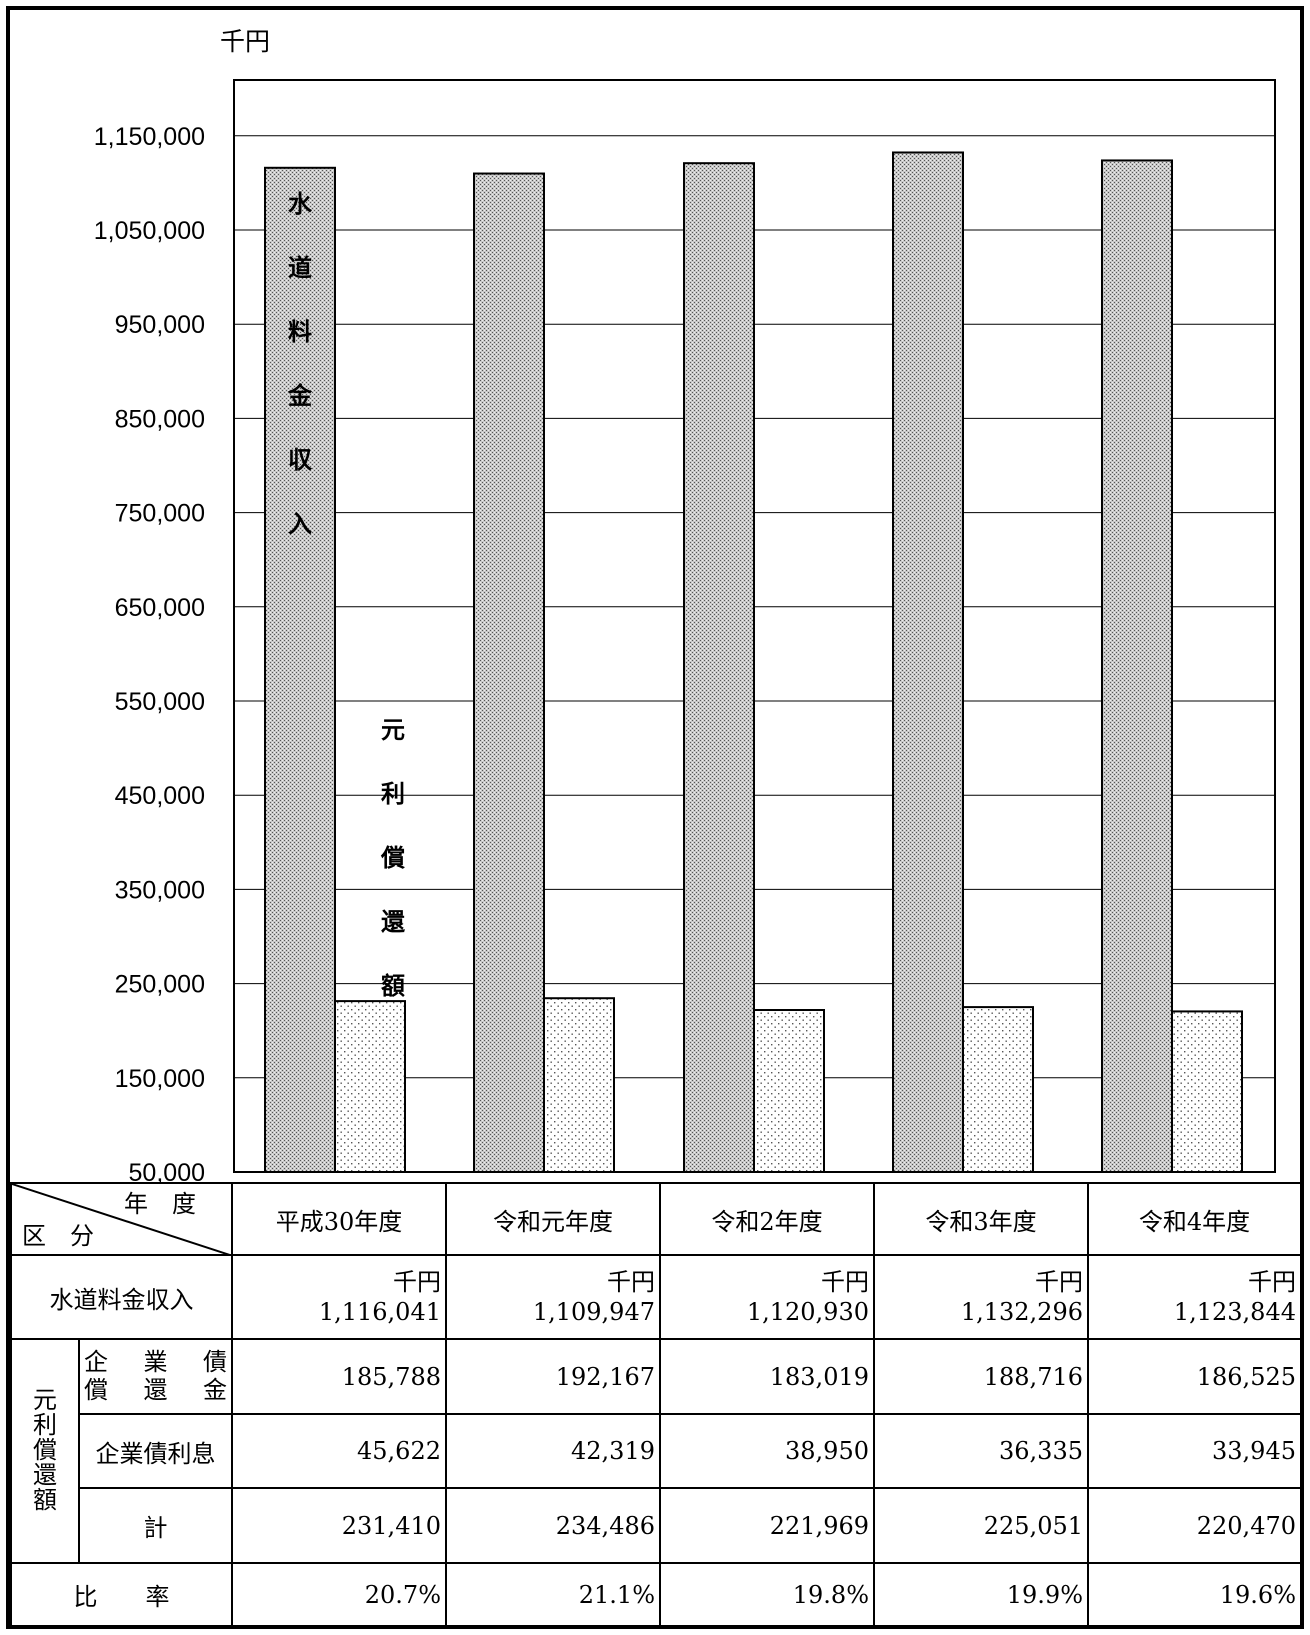 The height and width of the screenshot is (1635, 1310). What do you see at coordinates (300, 204) in the screenshot?
I see `series-label-revenue: 水` at bounding box center [300, 204].